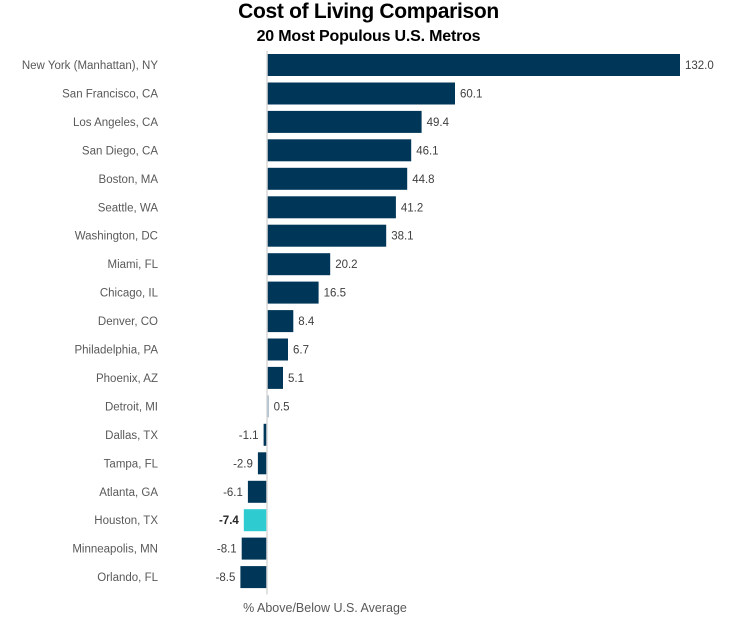  Describe the element at coordinates (325, 608) in the screenshot. I see `x-axis-title: % Above/Below U.S. Average` at that location.